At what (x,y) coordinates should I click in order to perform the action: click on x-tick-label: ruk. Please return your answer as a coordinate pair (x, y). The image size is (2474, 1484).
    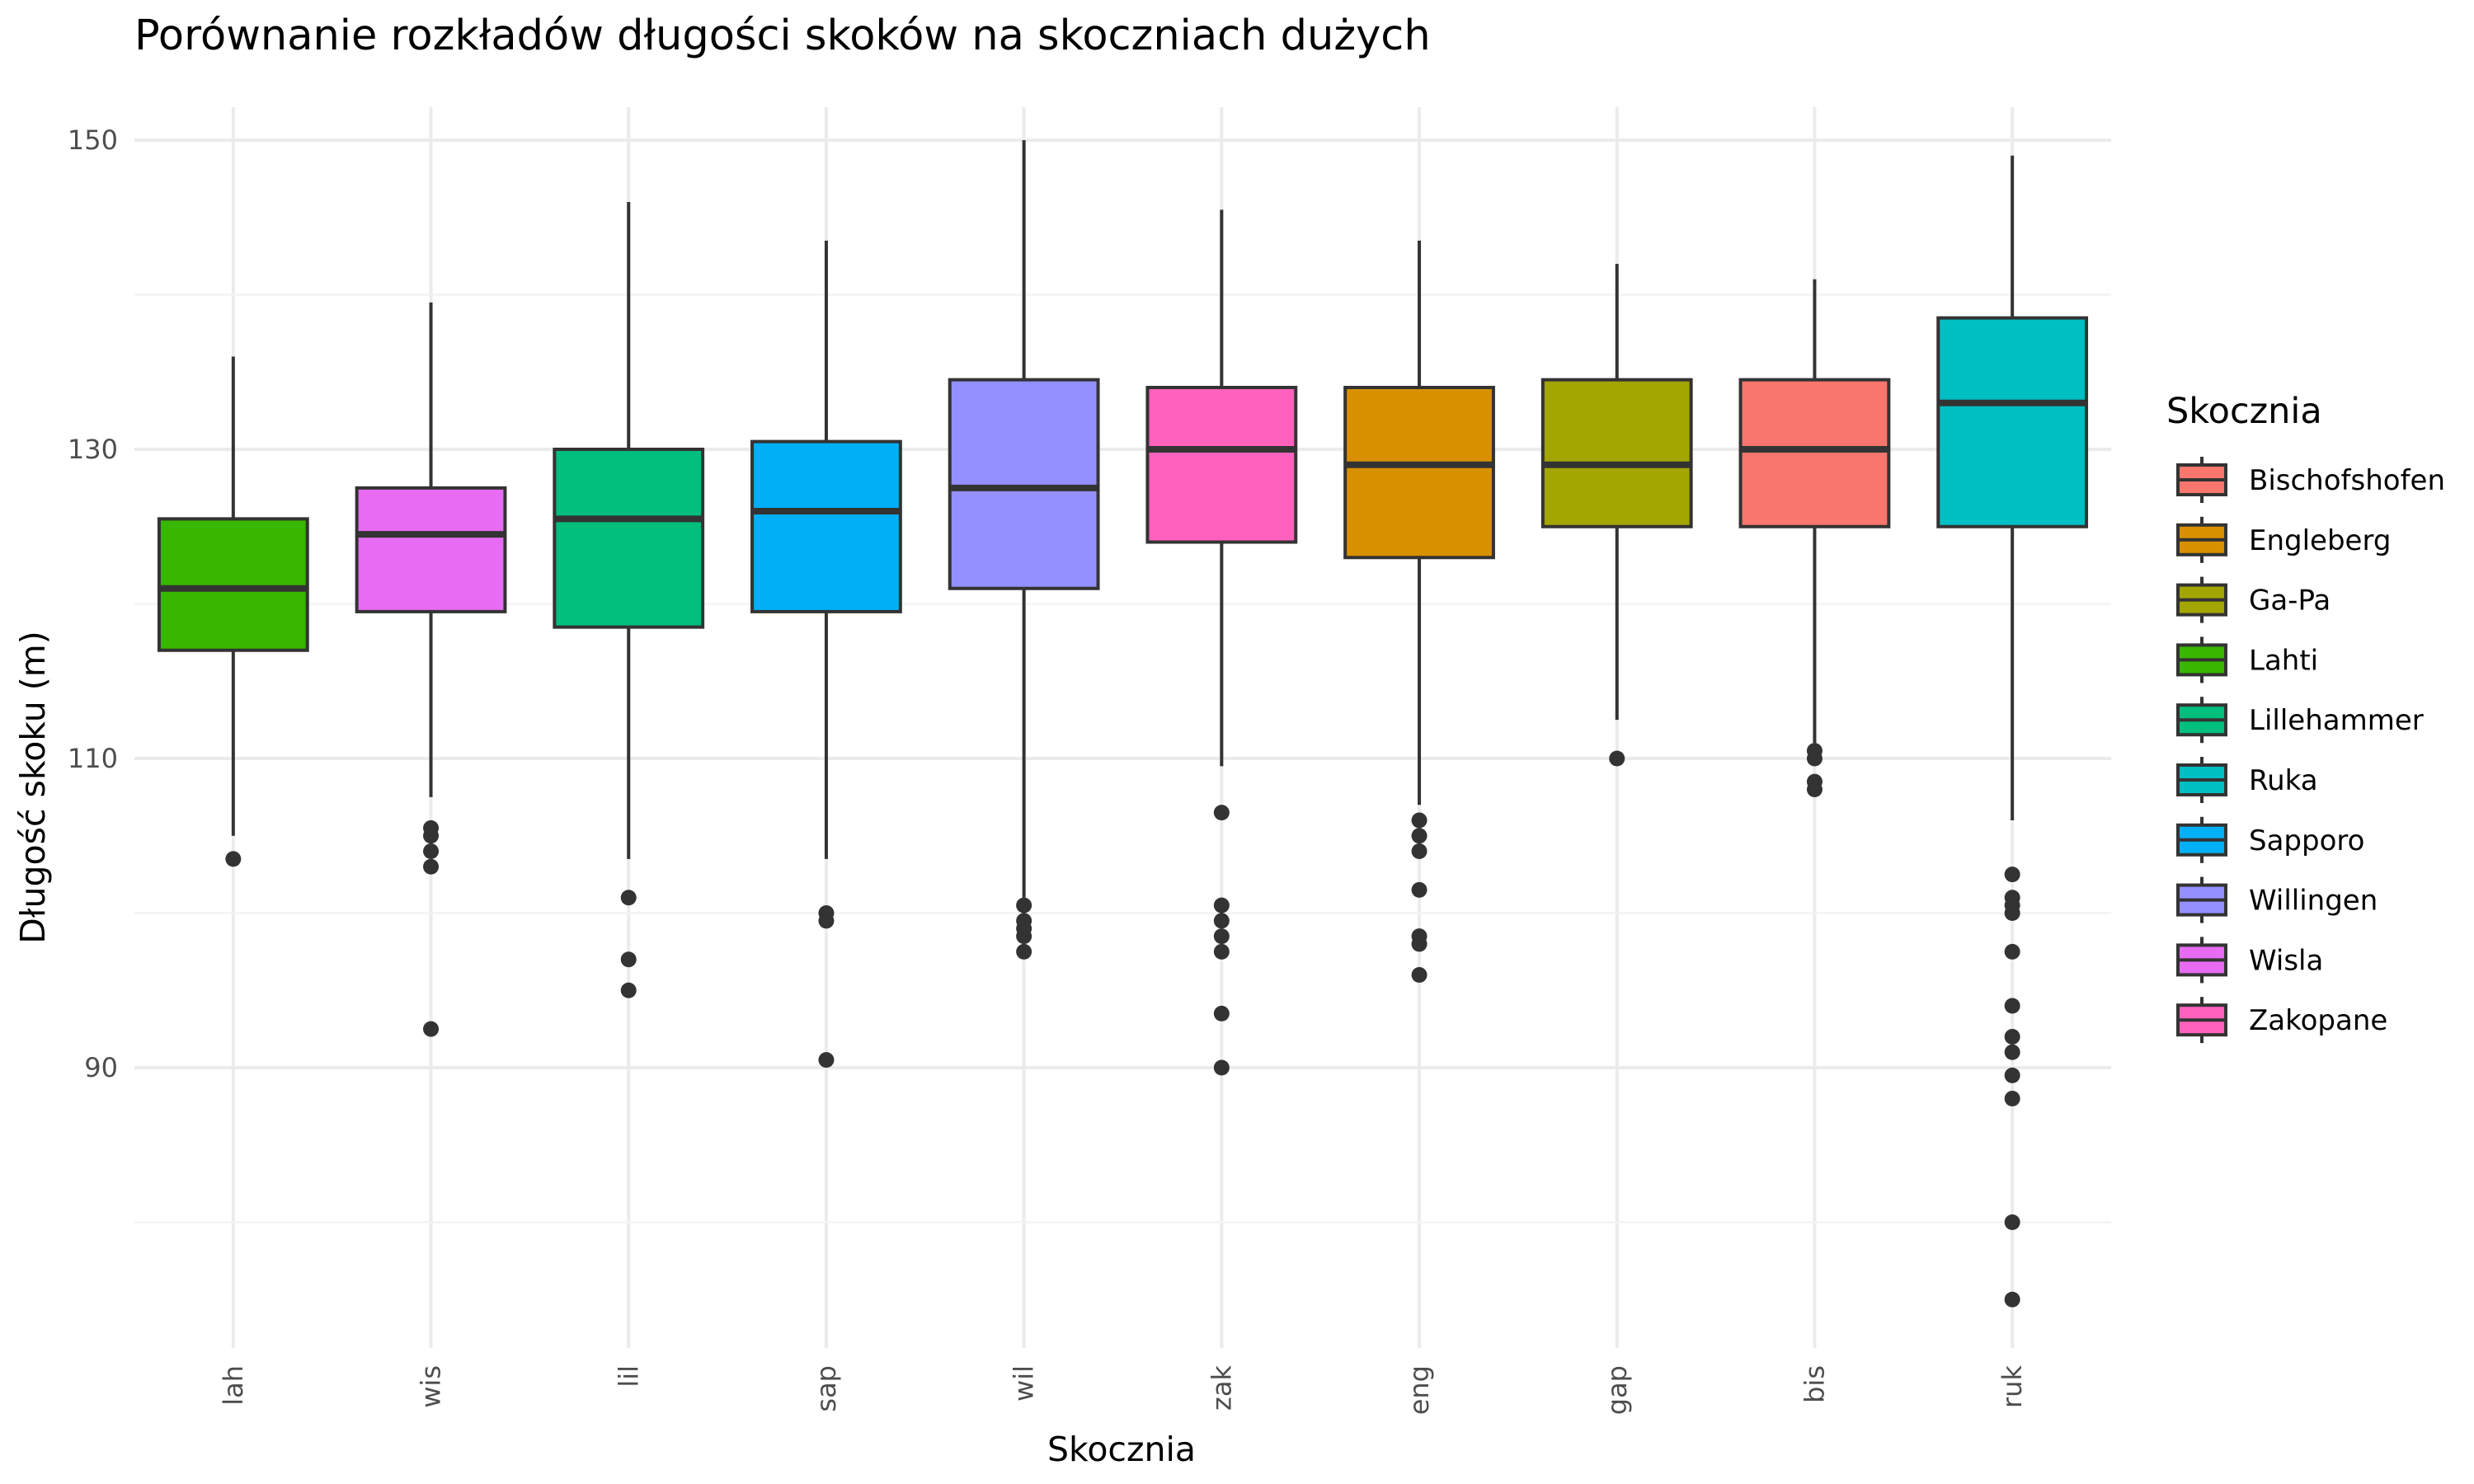
    Looking at the image, I should click on (2012, 1386).